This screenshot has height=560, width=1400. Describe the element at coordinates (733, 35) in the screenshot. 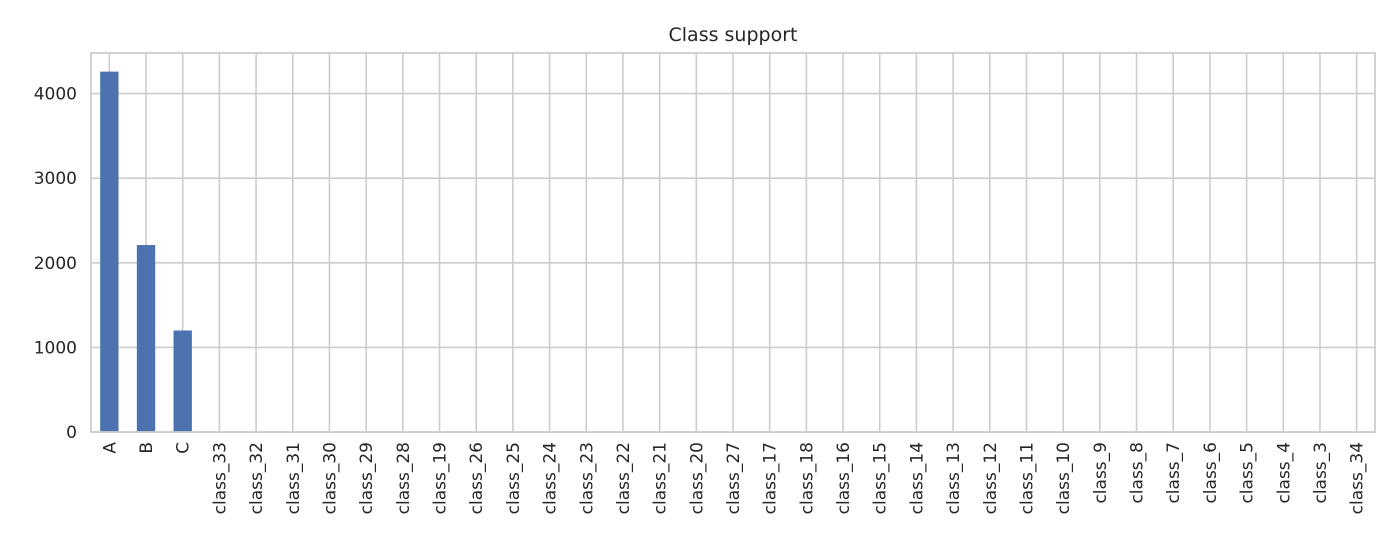

I see `chart-title: Class support` at that location.